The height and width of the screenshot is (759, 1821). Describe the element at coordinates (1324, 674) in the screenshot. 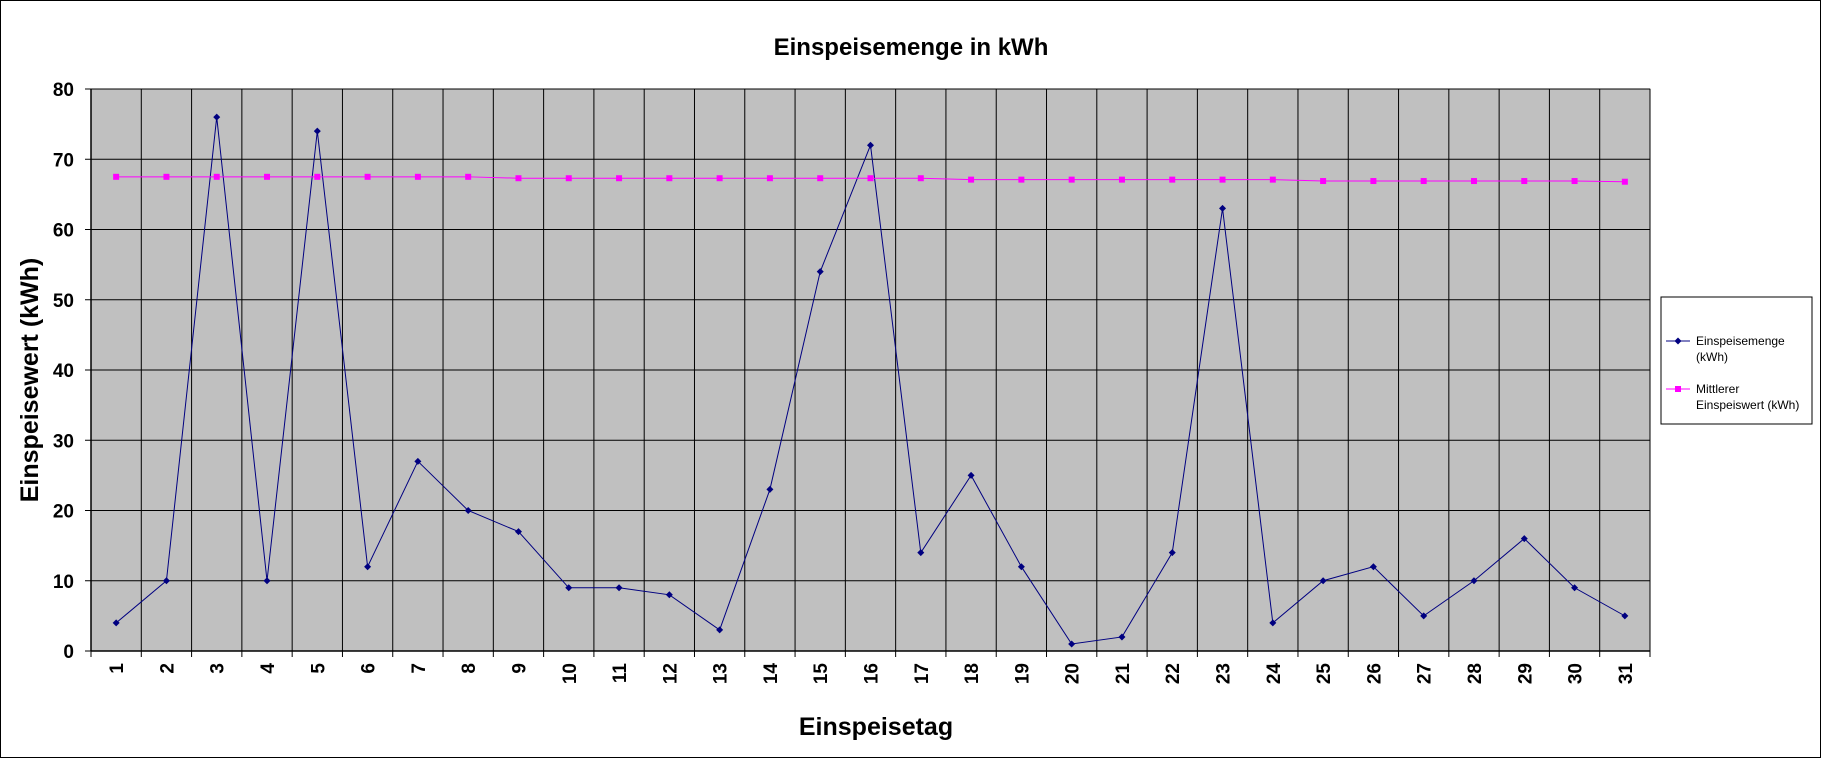

I see `x-tick-label: 25` at that location.